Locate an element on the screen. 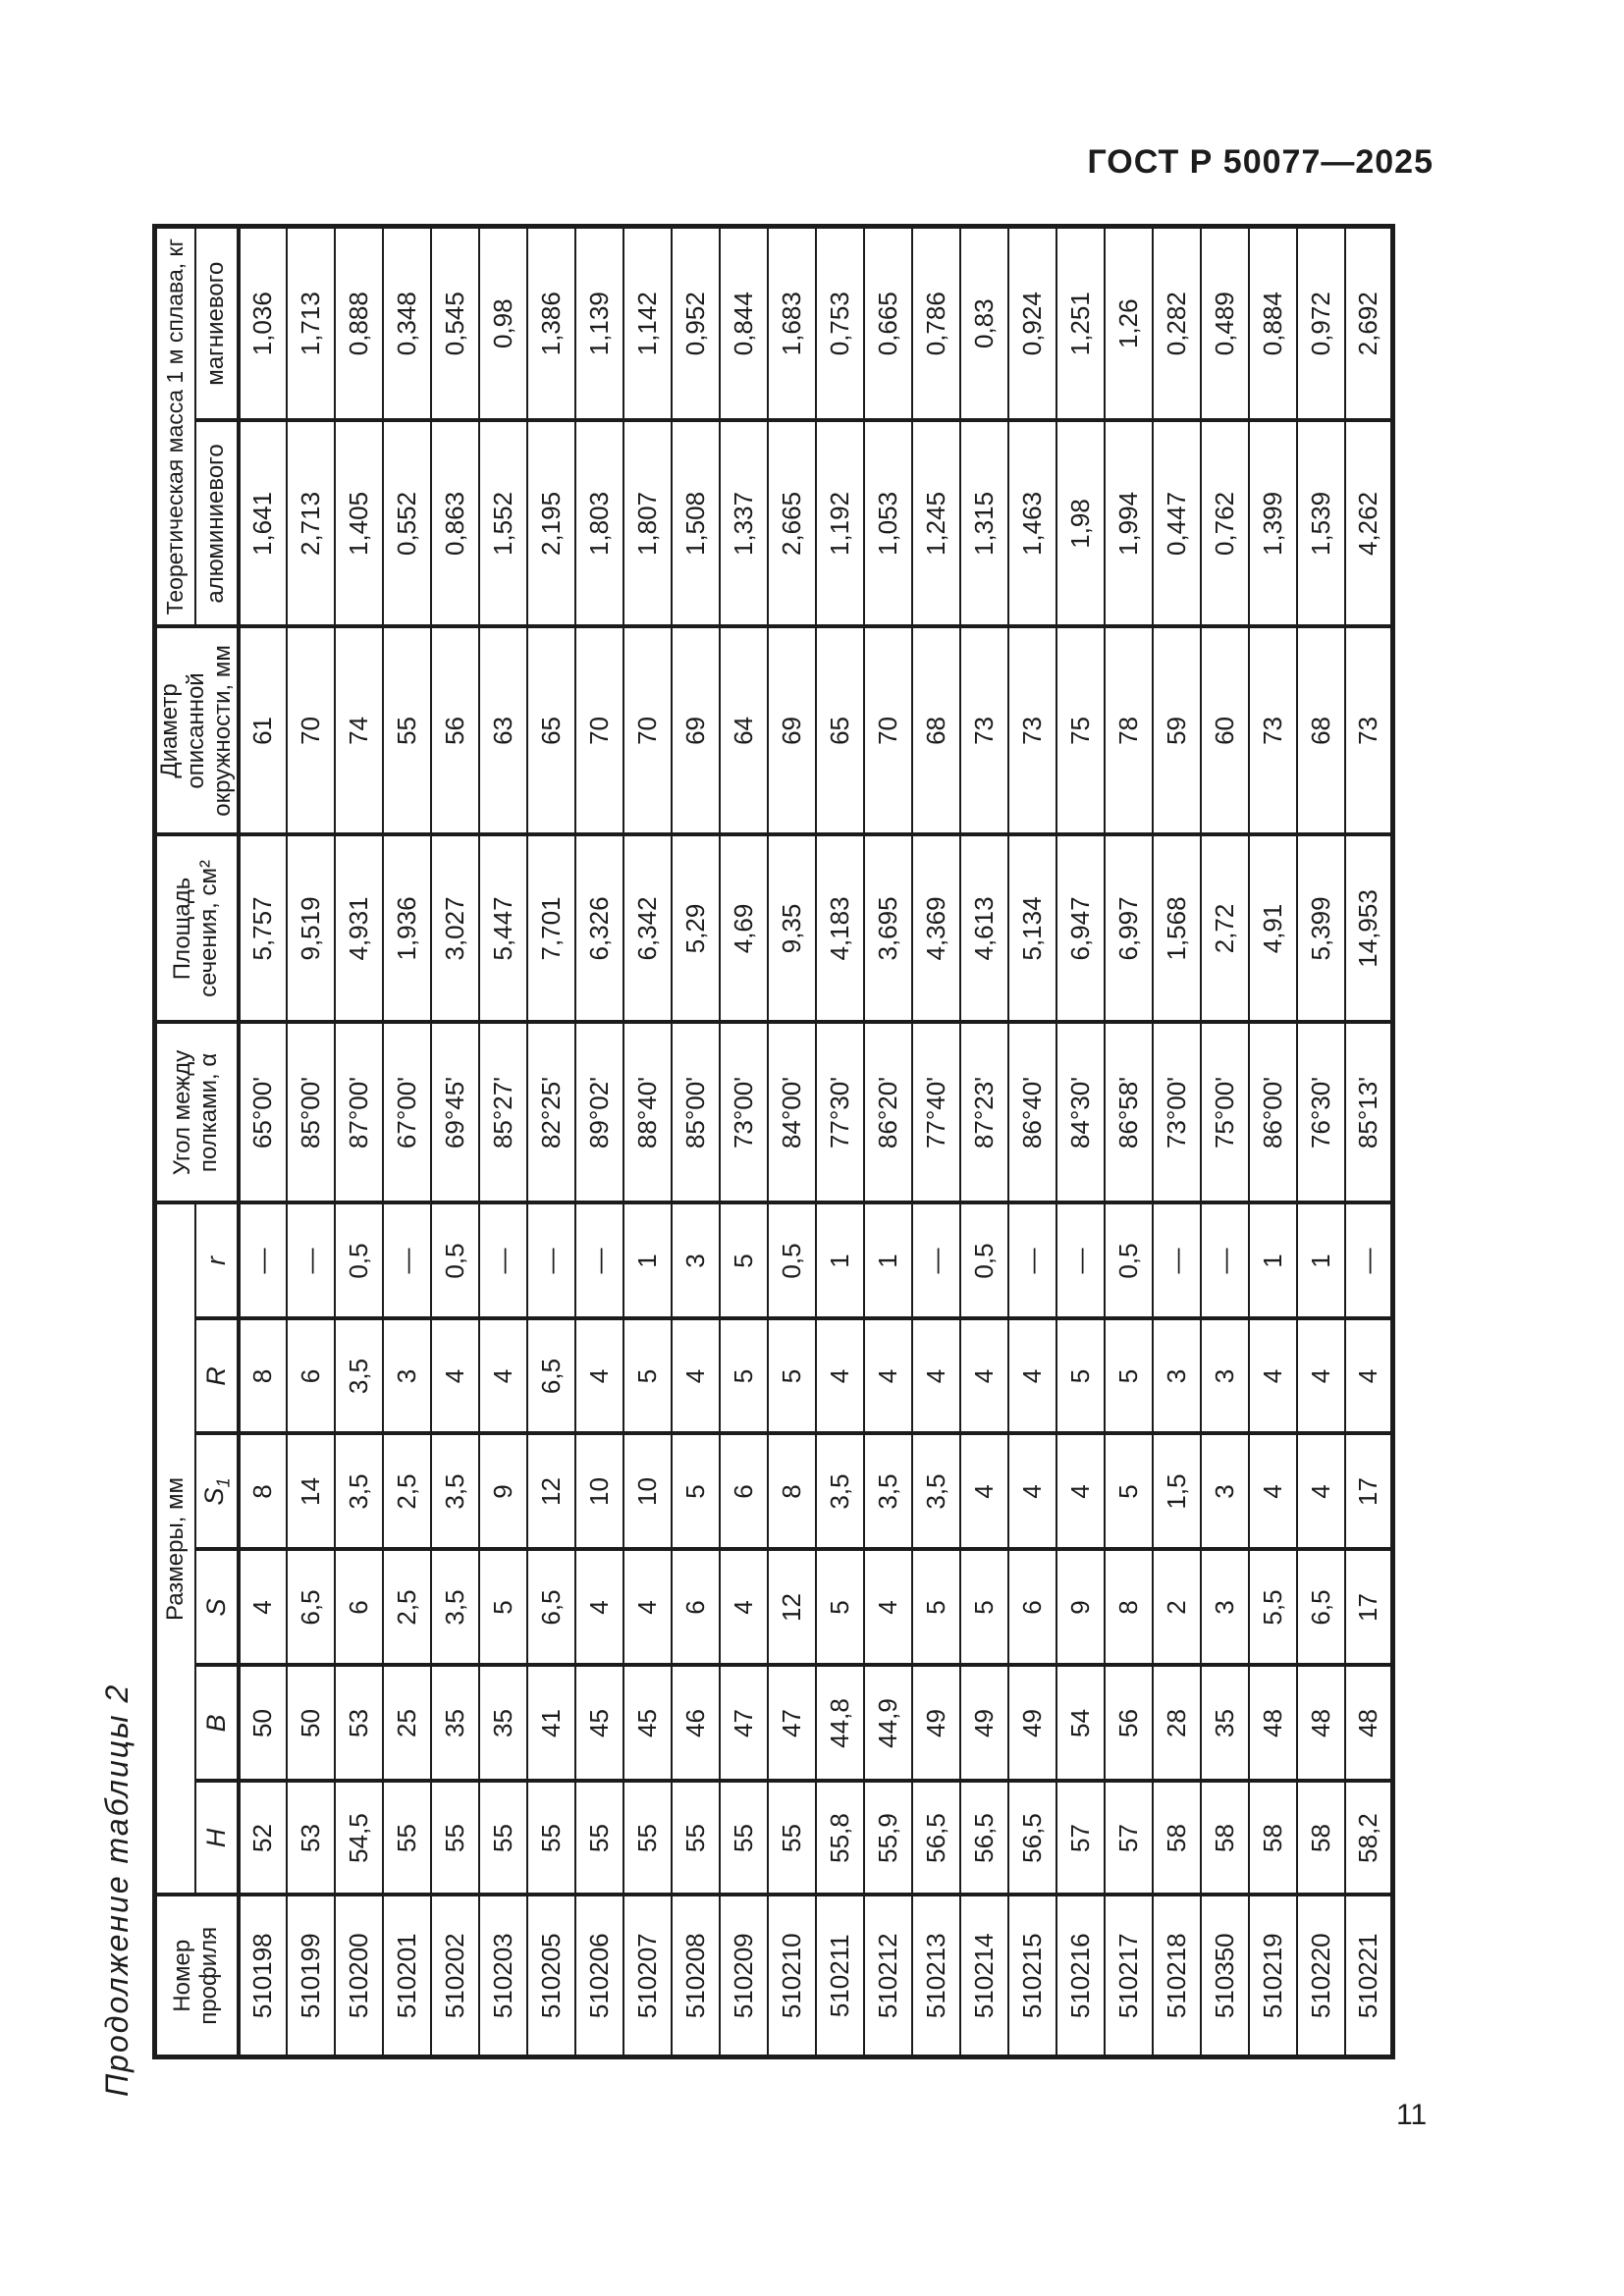 This screenshot has height=2296, width=1624. table-cell: 86°40' is located at coordinates (1031, 1112).